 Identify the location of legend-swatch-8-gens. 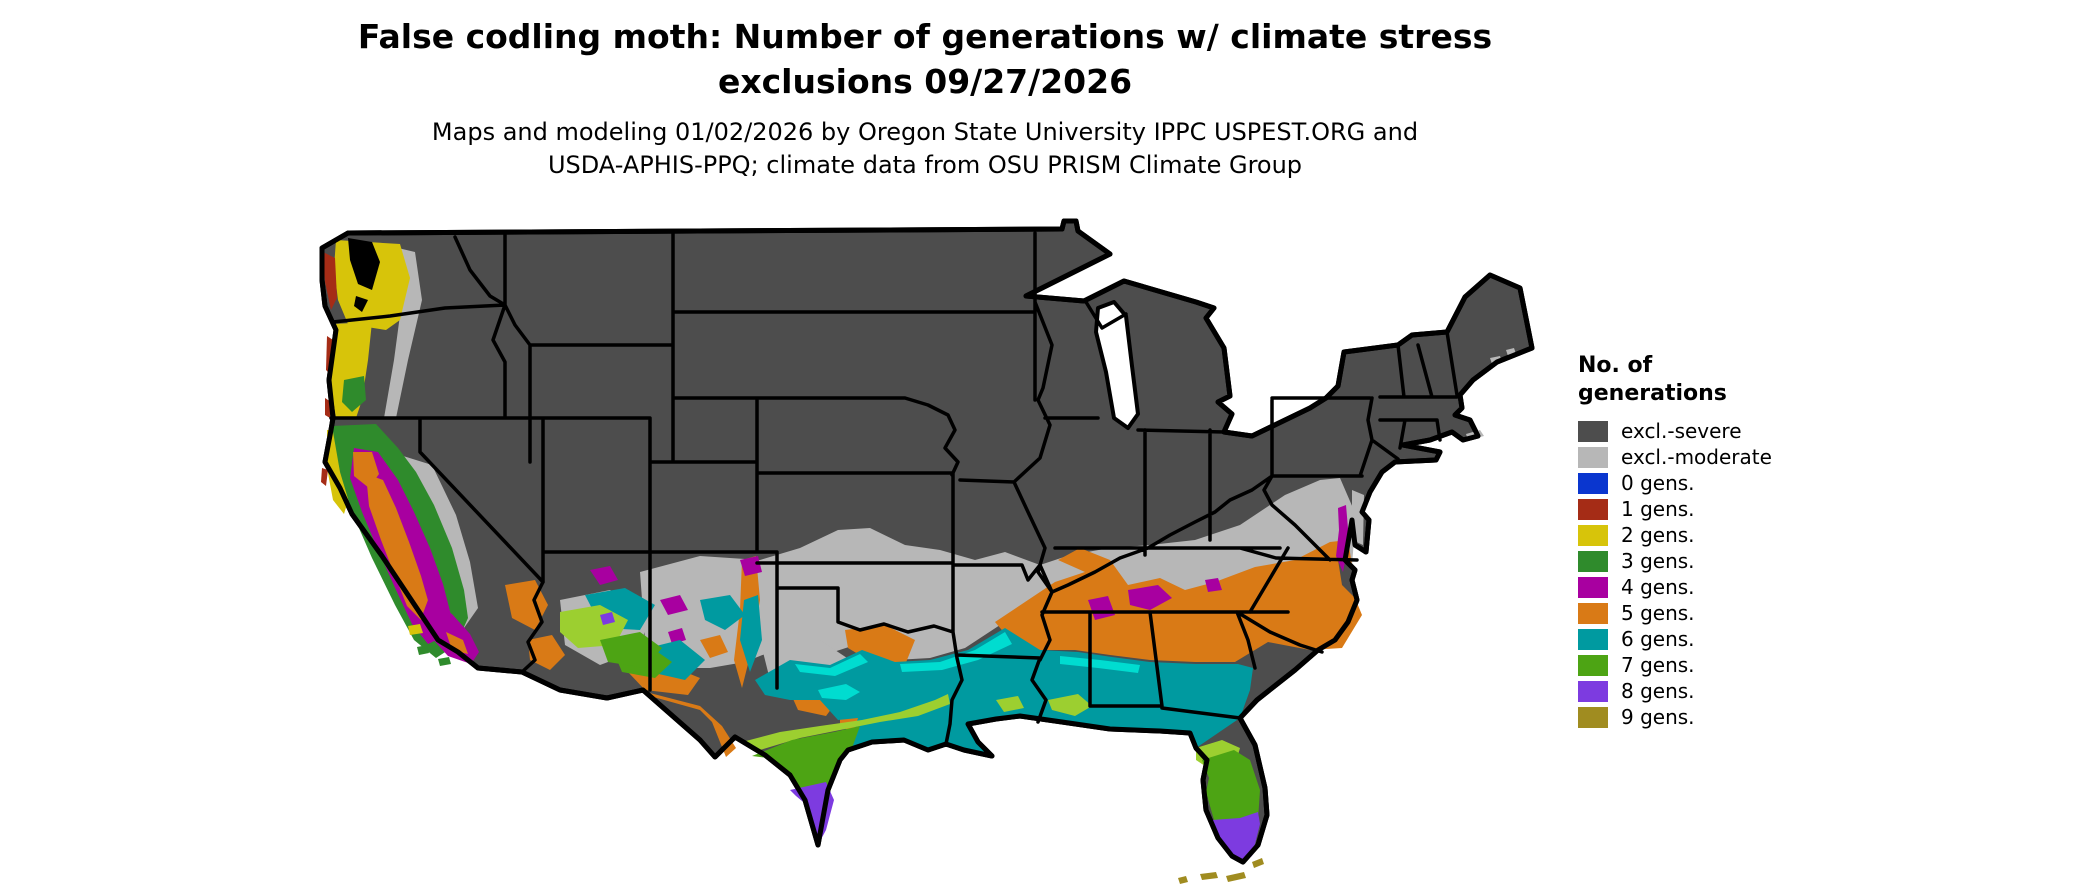
(1593, 691).